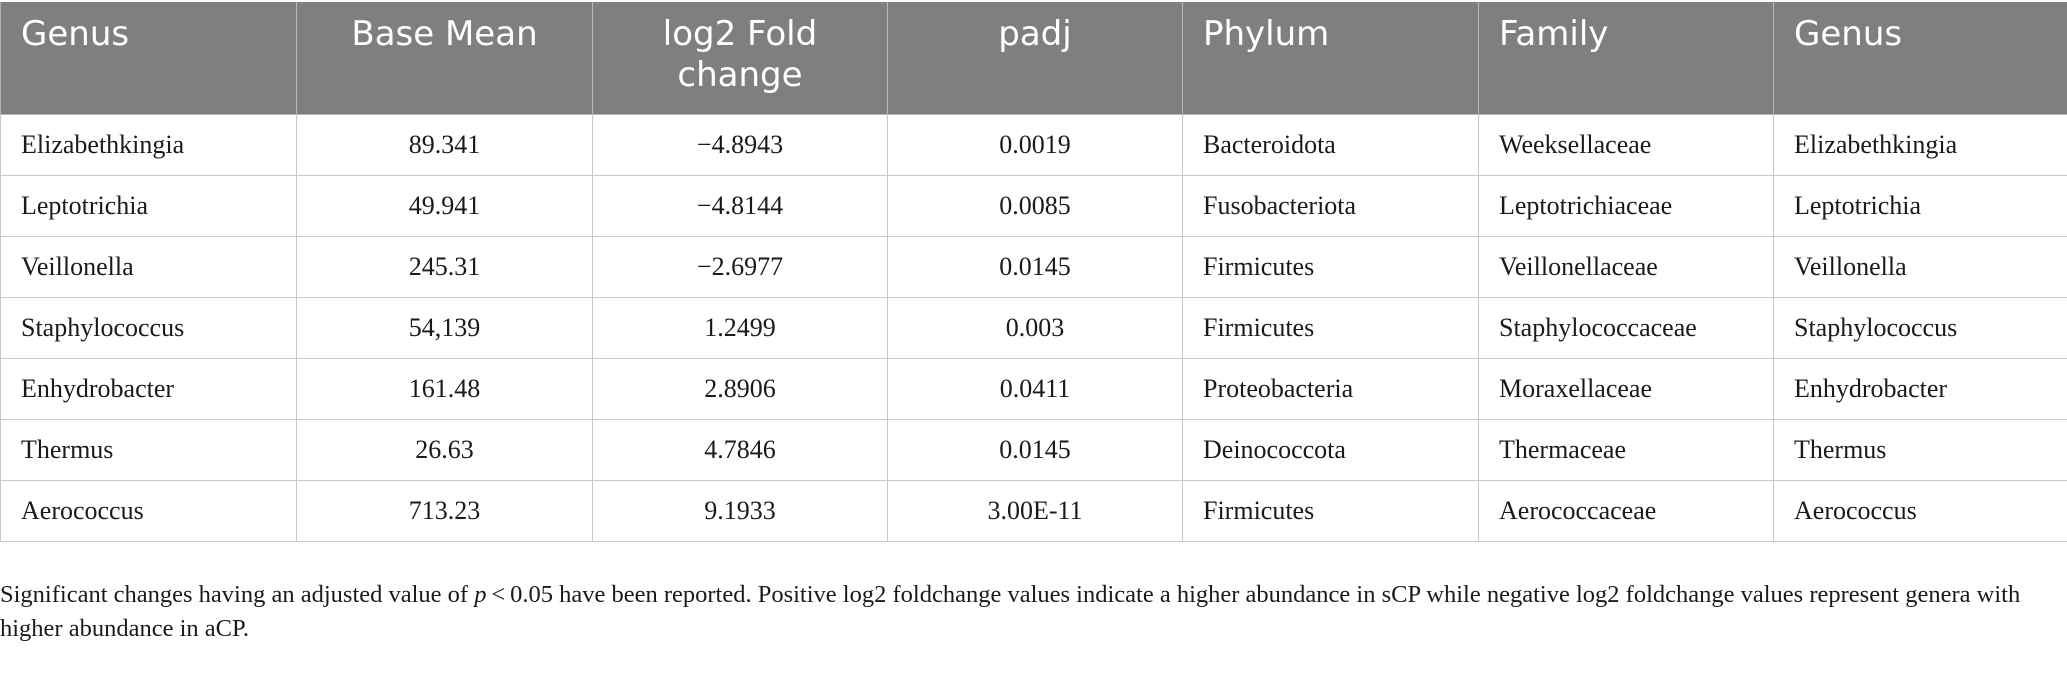  Describe the element at coordinates (740, 144) in the screenshot. I see `cell-log2-fold-change: −4.8943` at that location.